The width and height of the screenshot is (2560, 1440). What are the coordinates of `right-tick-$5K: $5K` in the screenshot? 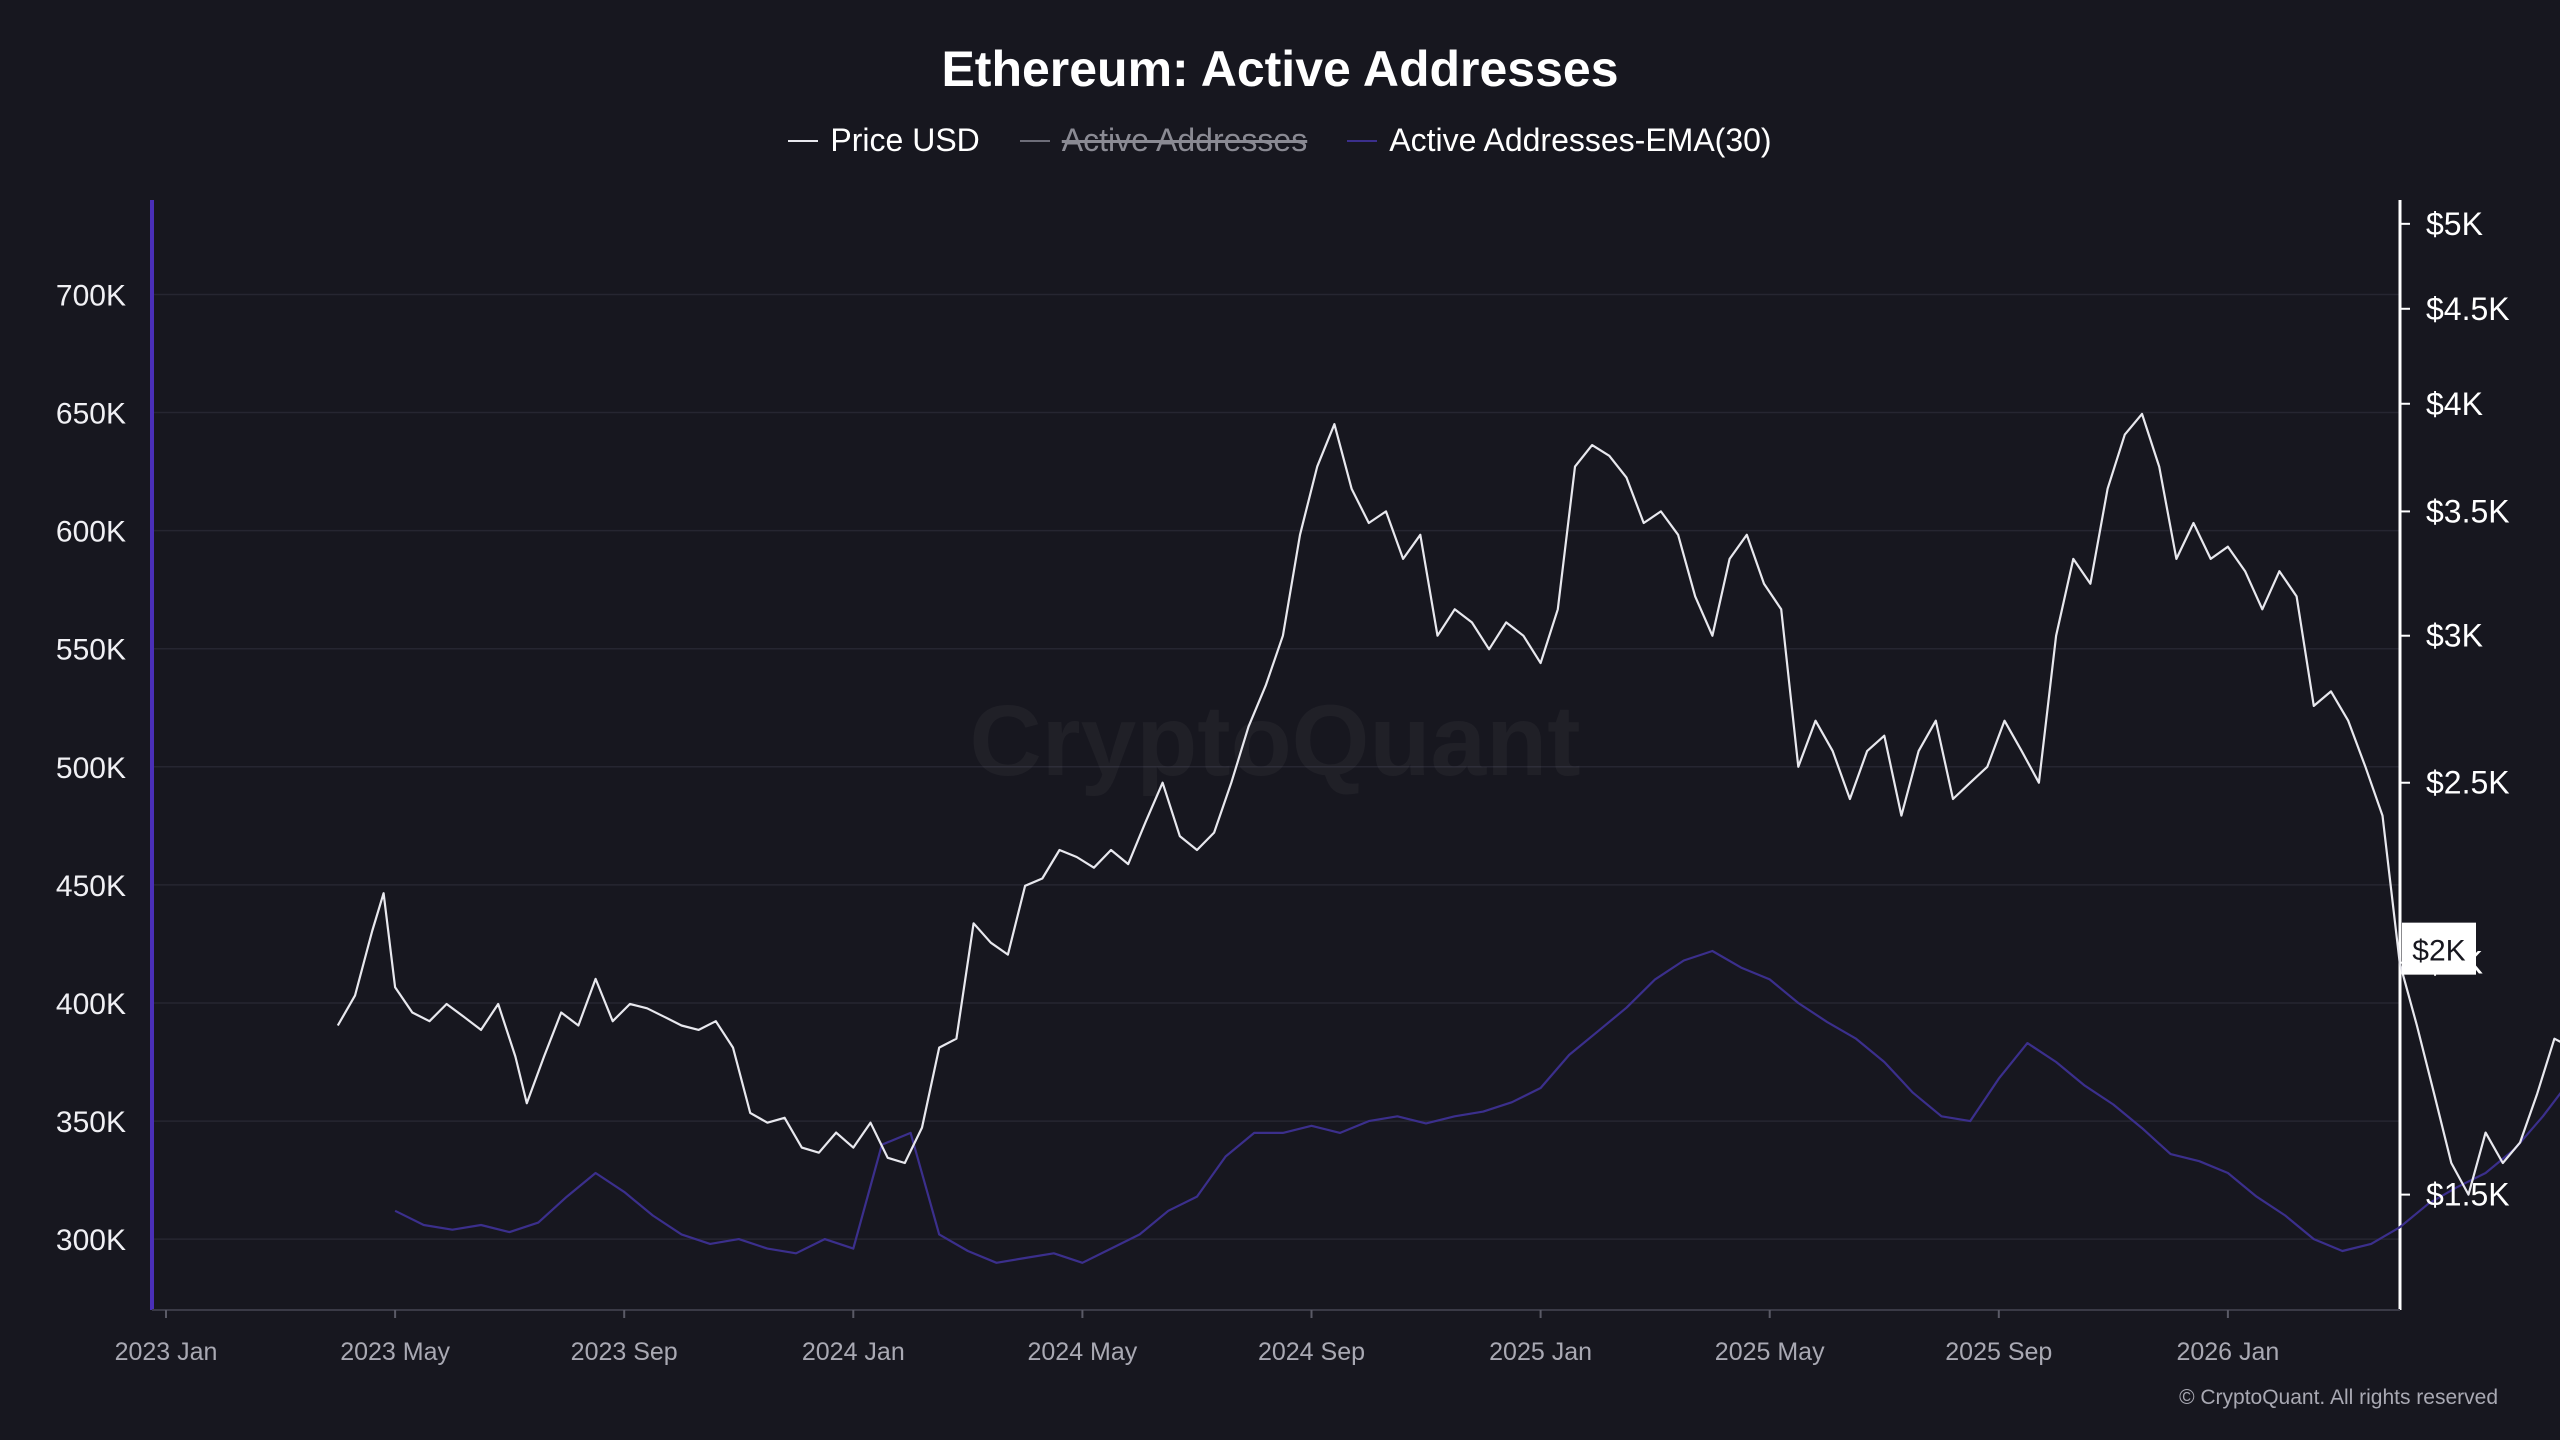 It's located at (2454, 224).